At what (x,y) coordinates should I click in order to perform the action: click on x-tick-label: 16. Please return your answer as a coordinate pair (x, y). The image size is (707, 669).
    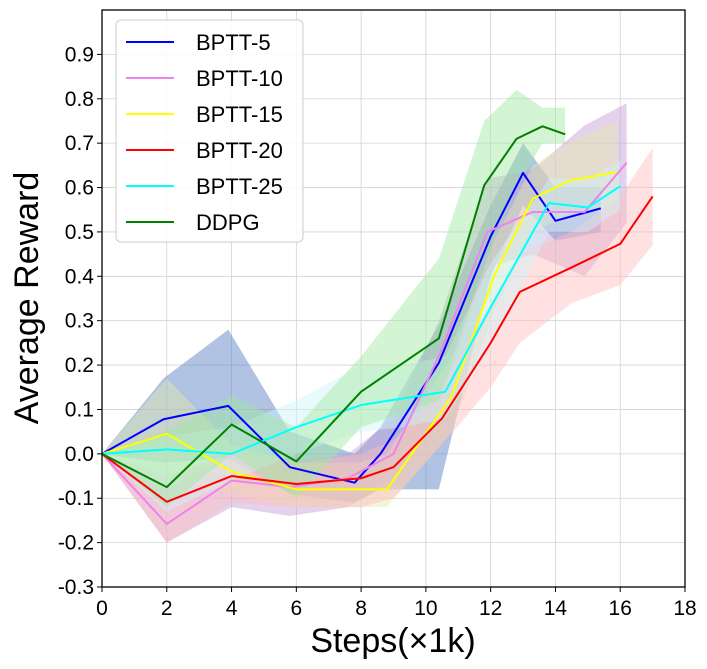
    Looking at the image, I should click on (620, 608).